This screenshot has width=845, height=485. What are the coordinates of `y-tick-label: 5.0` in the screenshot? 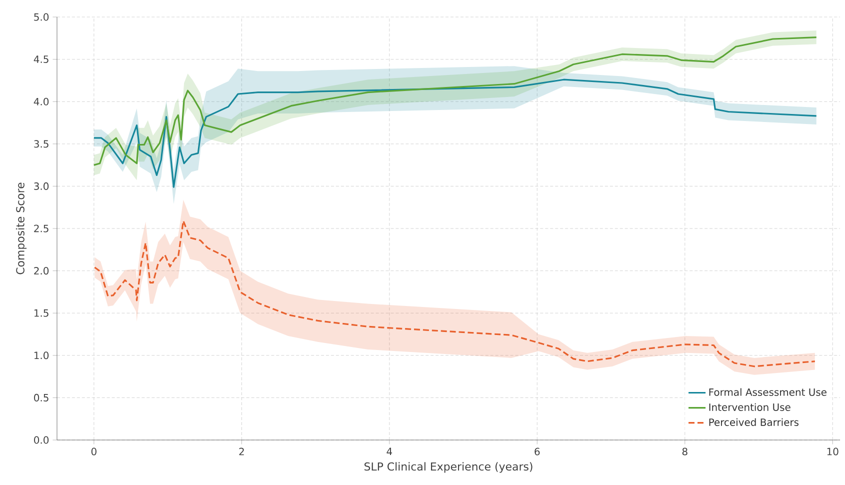 It's located at (41, 17).